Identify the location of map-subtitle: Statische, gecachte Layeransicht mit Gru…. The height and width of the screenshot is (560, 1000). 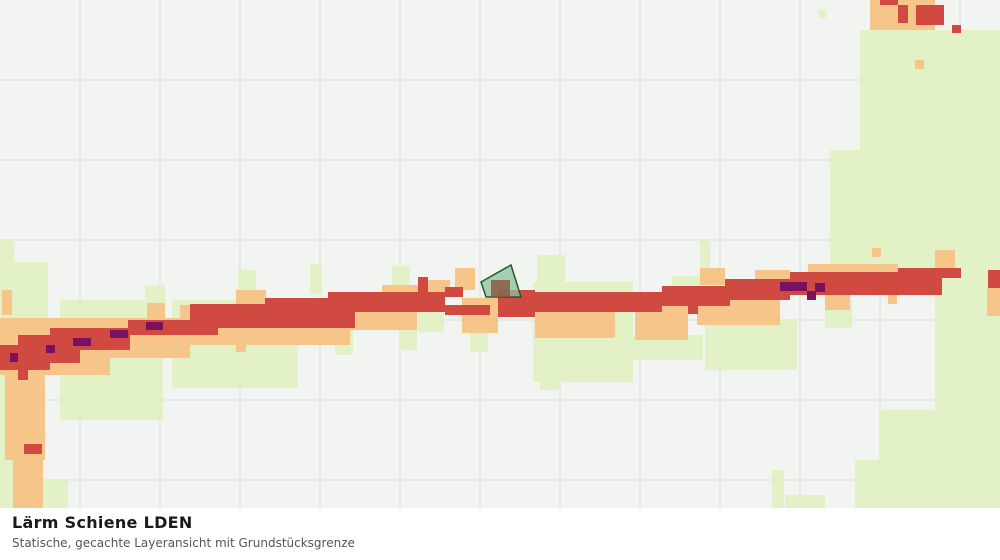
(183, 543).